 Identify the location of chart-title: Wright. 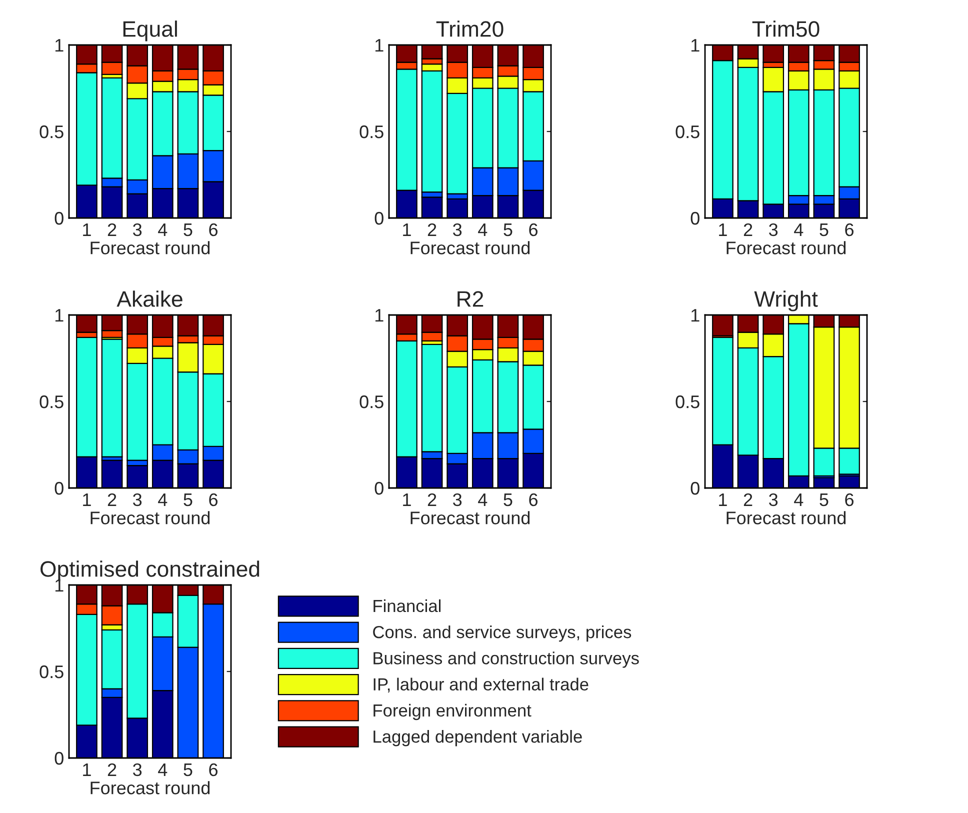
(786, 301).